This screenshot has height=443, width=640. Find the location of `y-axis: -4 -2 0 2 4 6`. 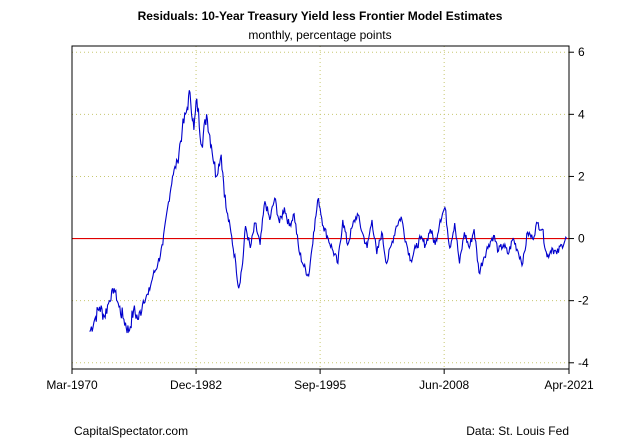

y-axis: -4 -2 0 2 4 6 is located at coordinates (579, 207).